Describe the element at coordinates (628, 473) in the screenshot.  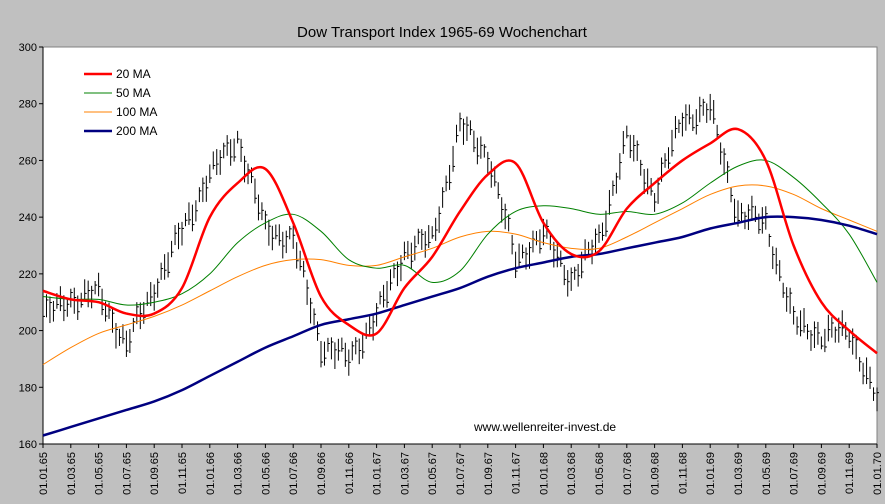
I see `x-tick-label: 01.07.68` at that location.